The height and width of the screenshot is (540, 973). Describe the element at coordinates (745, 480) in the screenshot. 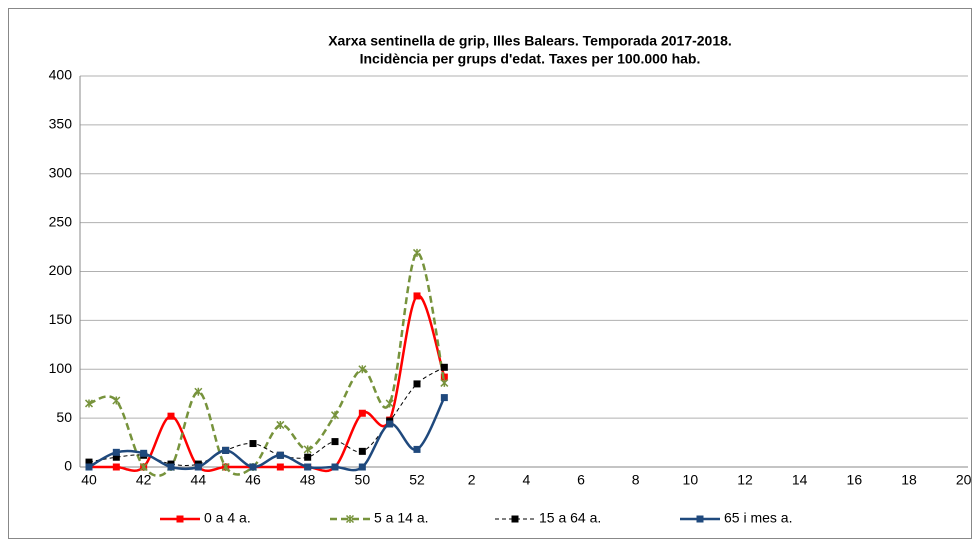

I see `x-tick-label: 12` at that location.